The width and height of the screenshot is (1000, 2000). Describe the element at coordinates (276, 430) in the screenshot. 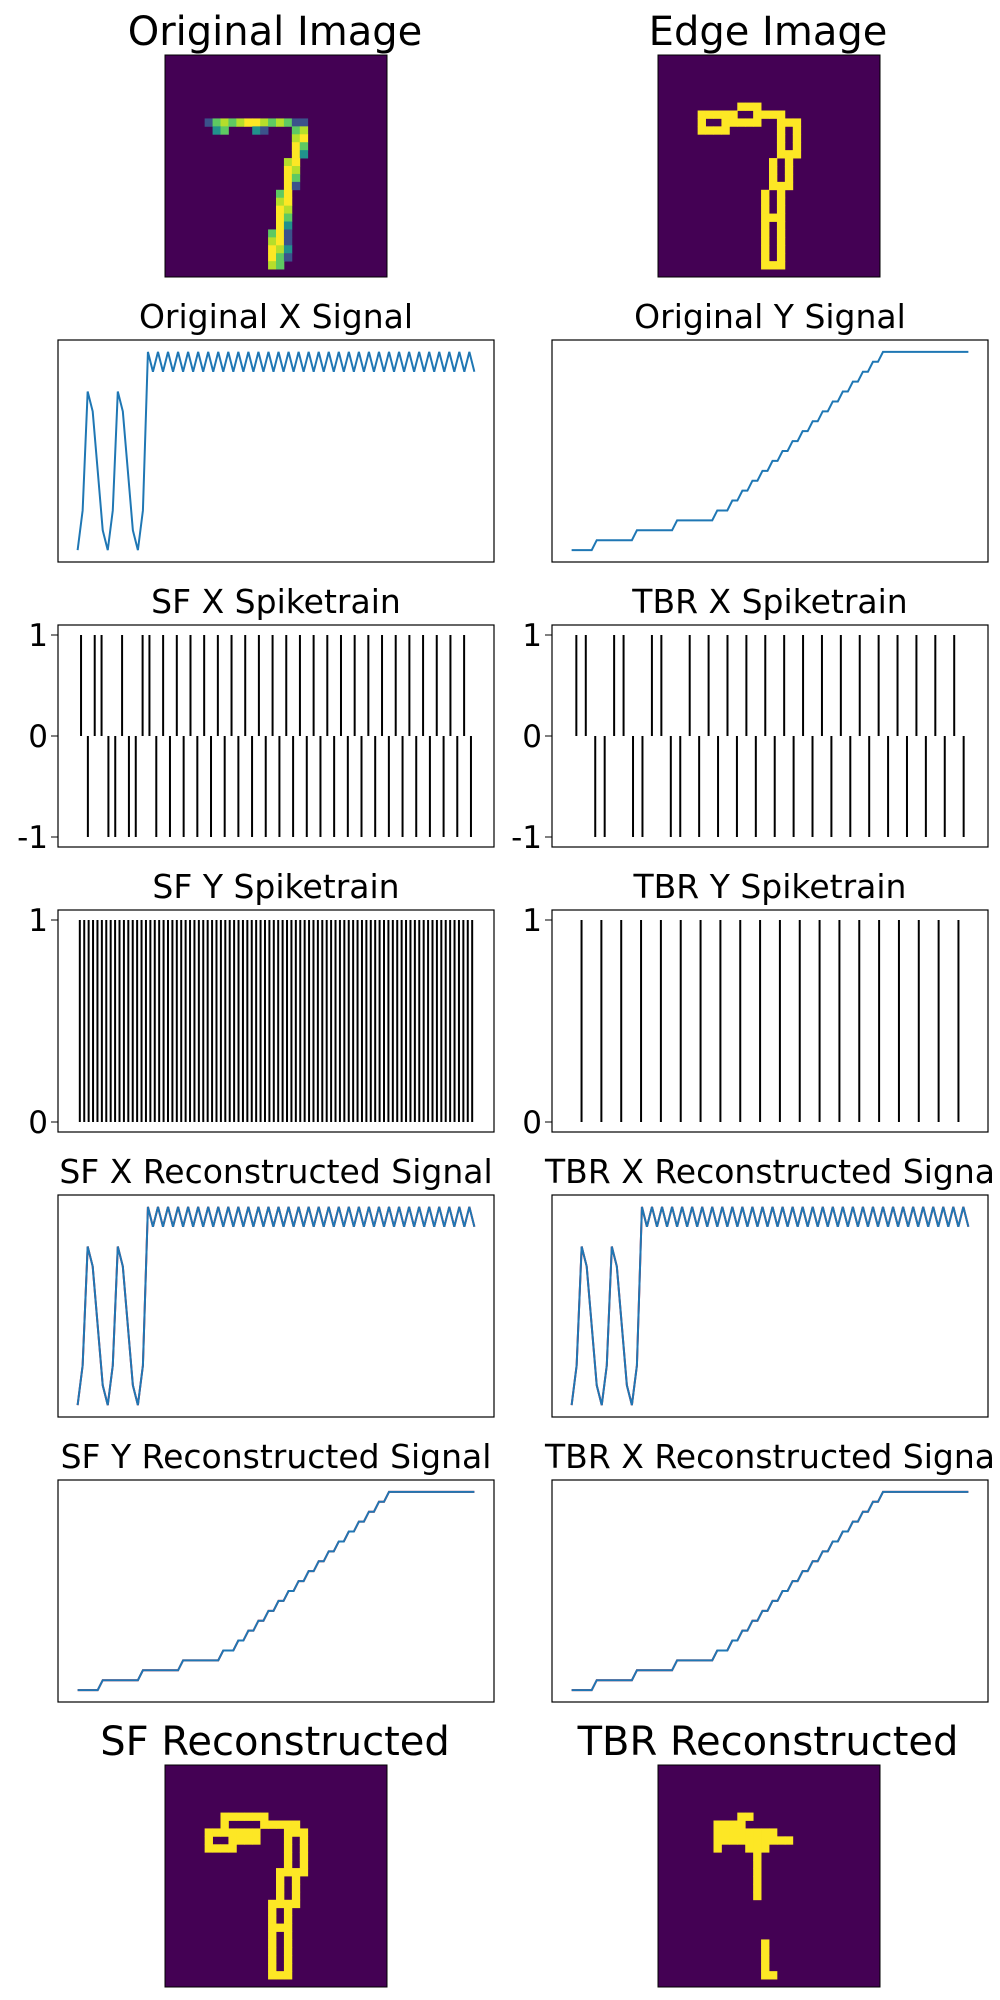

I see `chart-panel-1: Original X Signal` at that location.